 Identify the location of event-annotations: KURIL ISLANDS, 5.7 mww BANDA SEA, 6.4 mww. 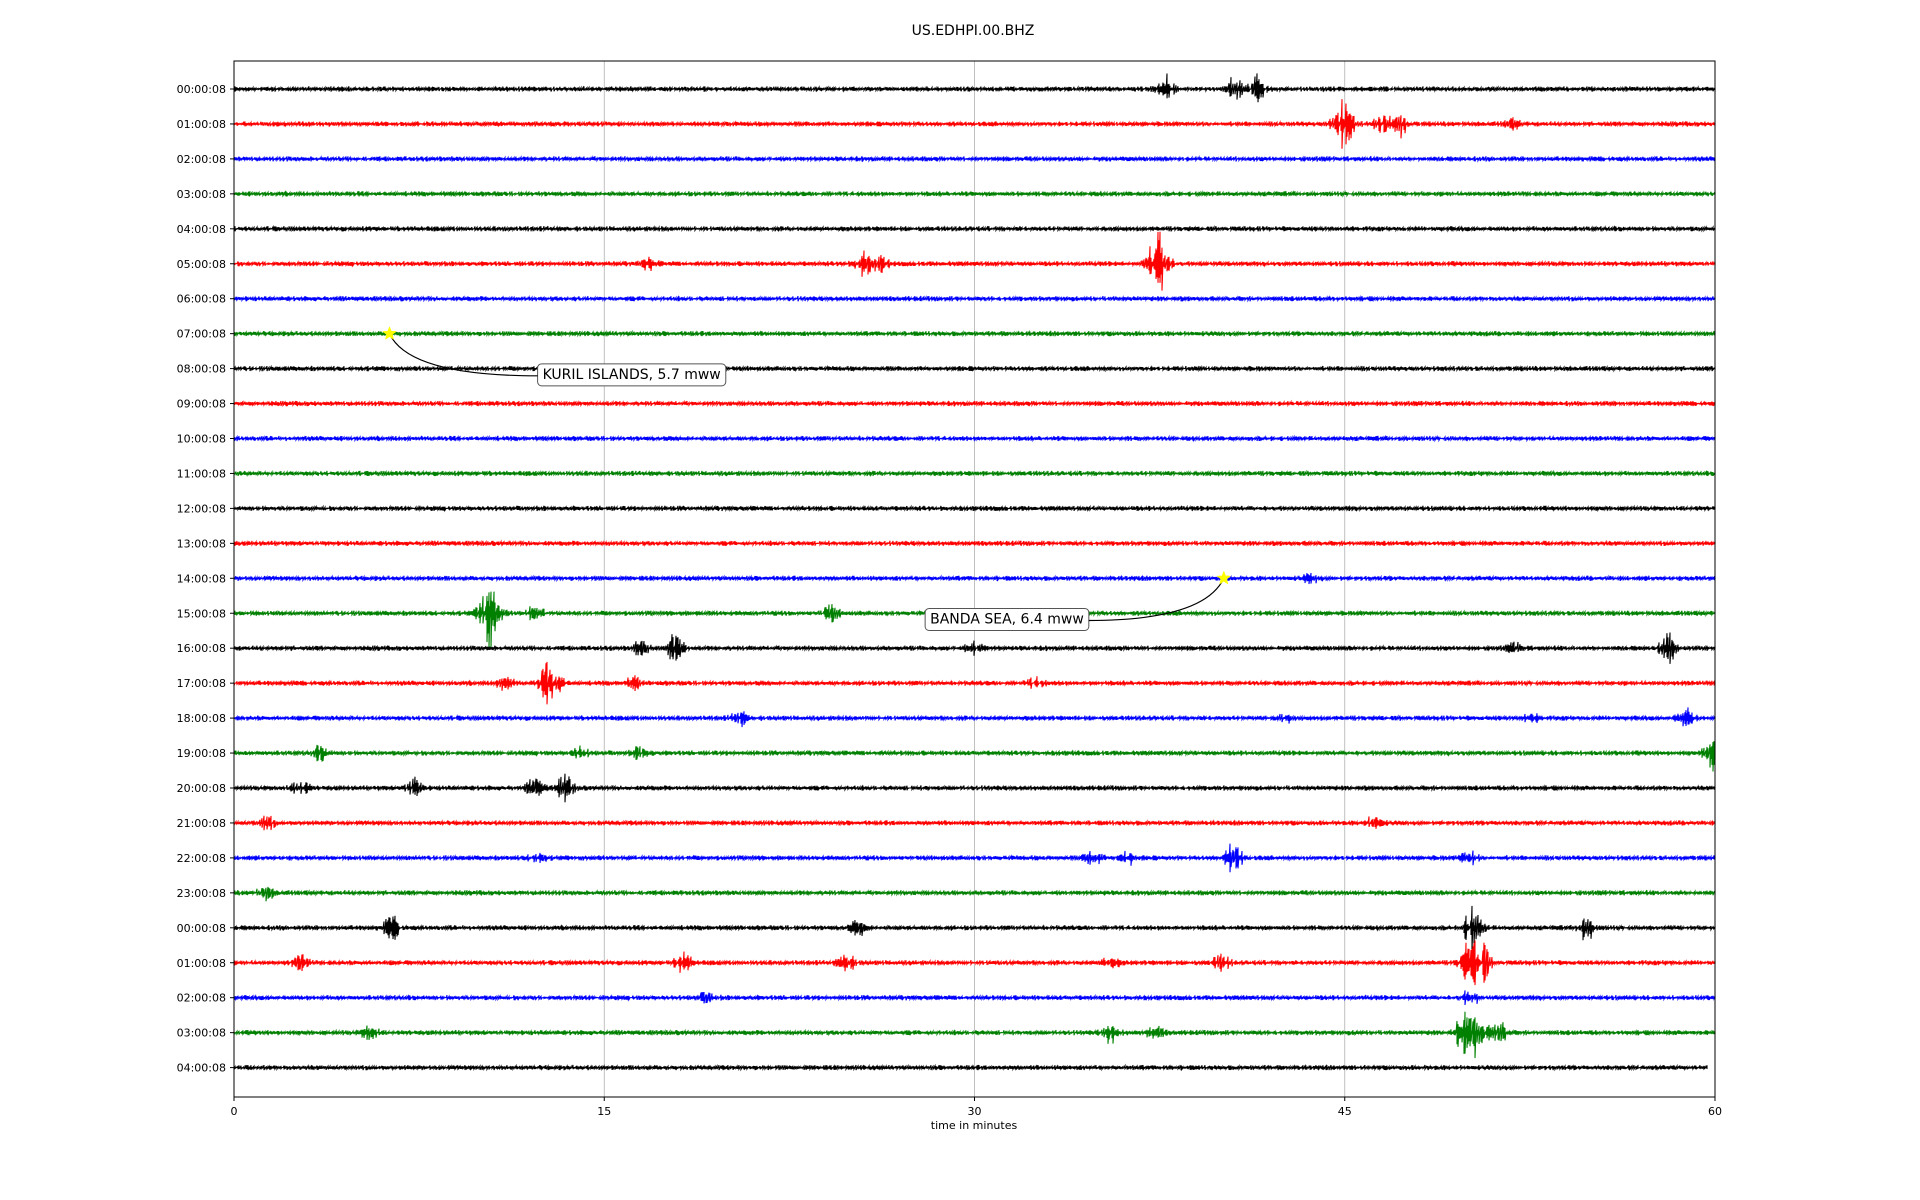
(807, 478).